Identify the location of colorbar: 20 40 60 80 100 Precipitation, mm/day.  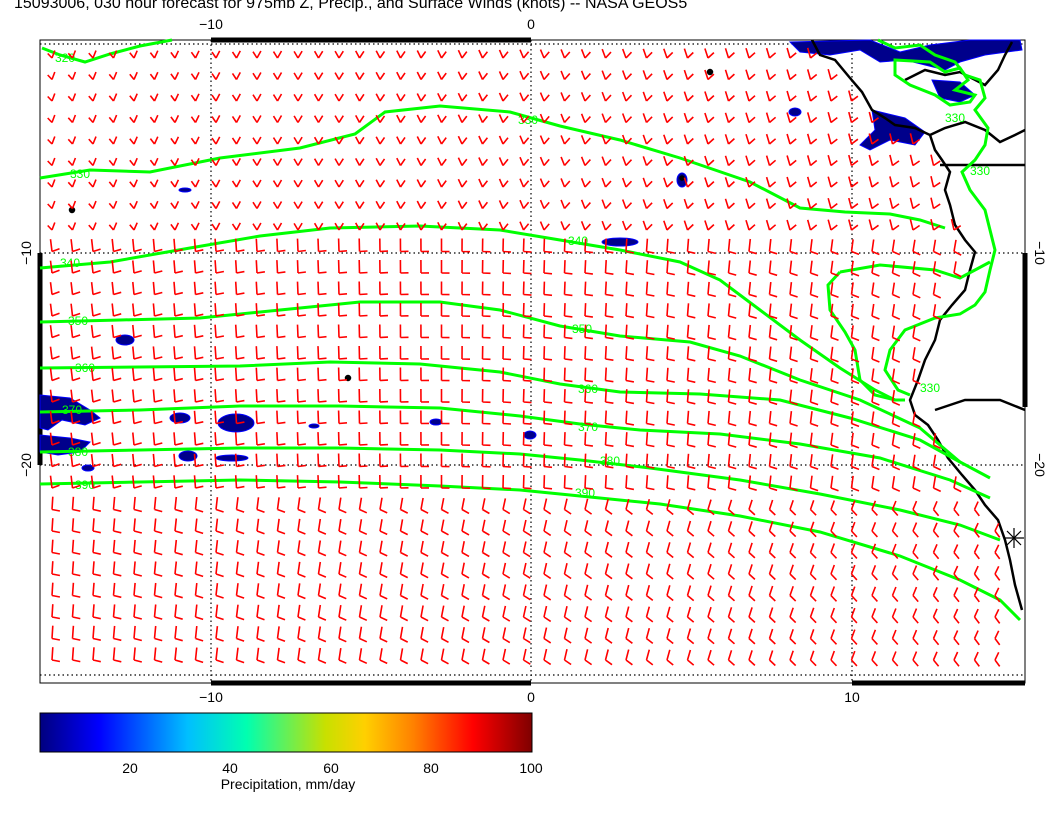
(291, 752).